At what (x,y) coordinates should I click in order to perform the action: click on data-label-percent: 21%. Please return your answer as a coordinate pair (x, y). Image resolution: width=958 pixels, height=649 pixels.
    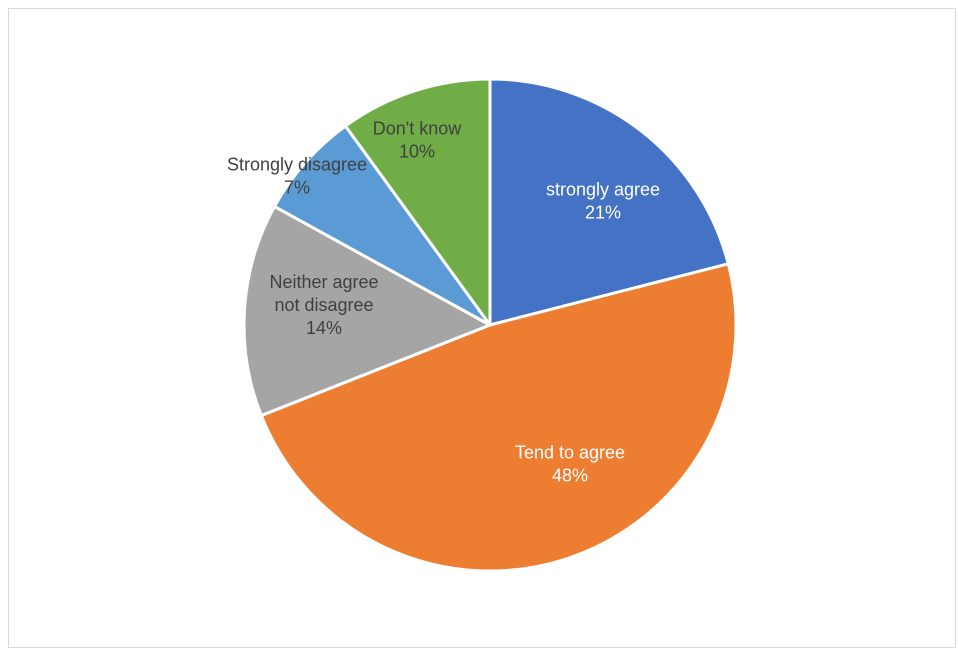
    Looking at the image, I should click on (603, 212).